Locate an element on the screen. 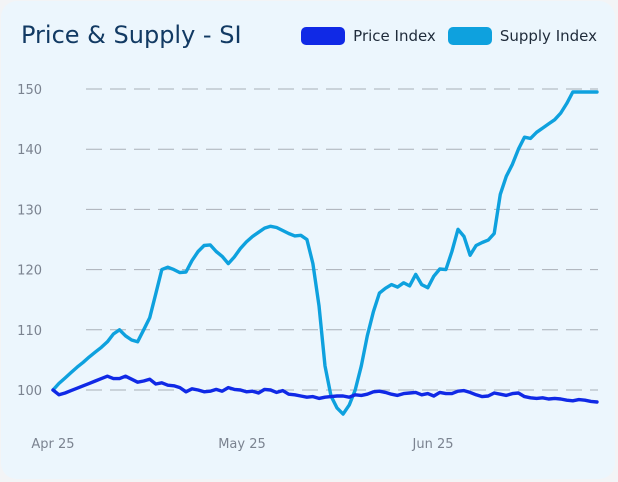 This screenshot has width=618, height=482. legend-item-price-index: Price Index is located at coordinates (368, 36).